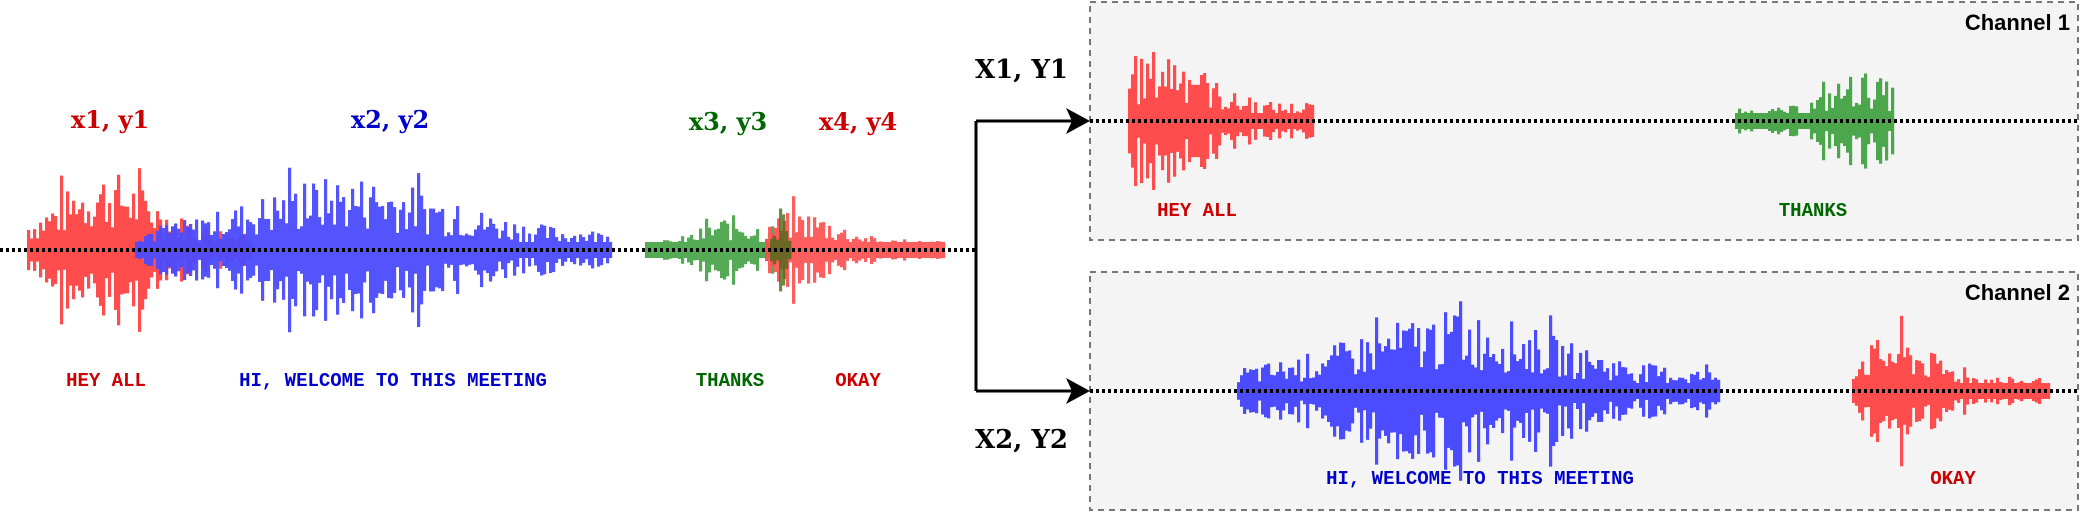 This screenshot has height=514, width=2082. Describe the element at coordinates (110, 119) in the screenshot. I see `segment-label-1: x1, y1` at that location.